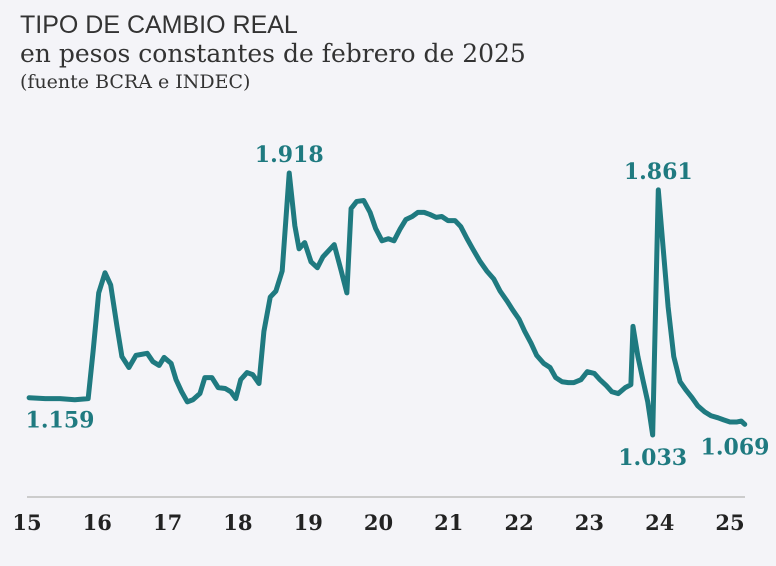 This screenshot has height=566, width=776. What do you see at coordinates (729, 522) in the screenshot?
I see `x-tick-label: 25` at bounding box center [729, 522].